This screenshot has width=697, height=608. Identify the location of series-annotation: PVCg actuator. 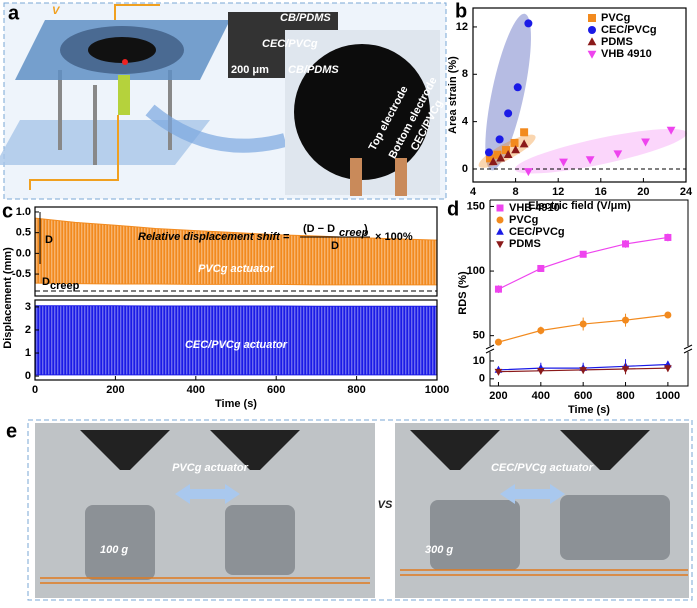
(236, 269).